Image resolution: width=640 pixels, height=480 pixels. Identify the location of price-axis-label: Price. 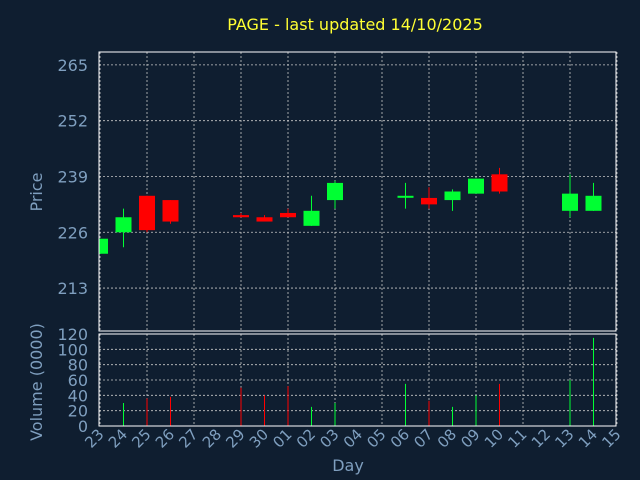
(36, 191).